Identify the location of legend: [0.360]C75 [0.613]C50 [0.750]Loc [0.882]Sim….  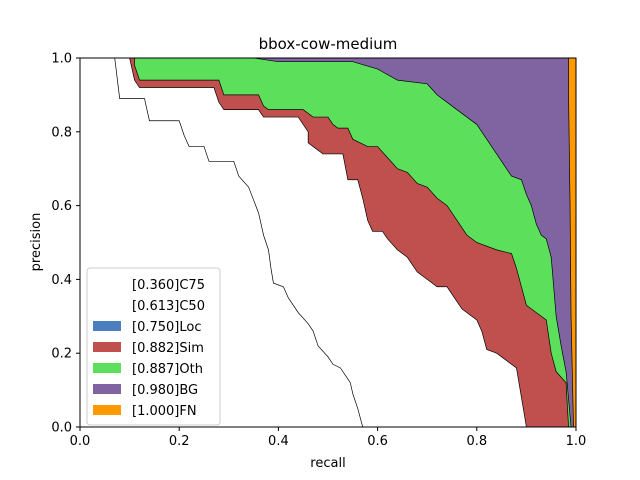
(153, 346).